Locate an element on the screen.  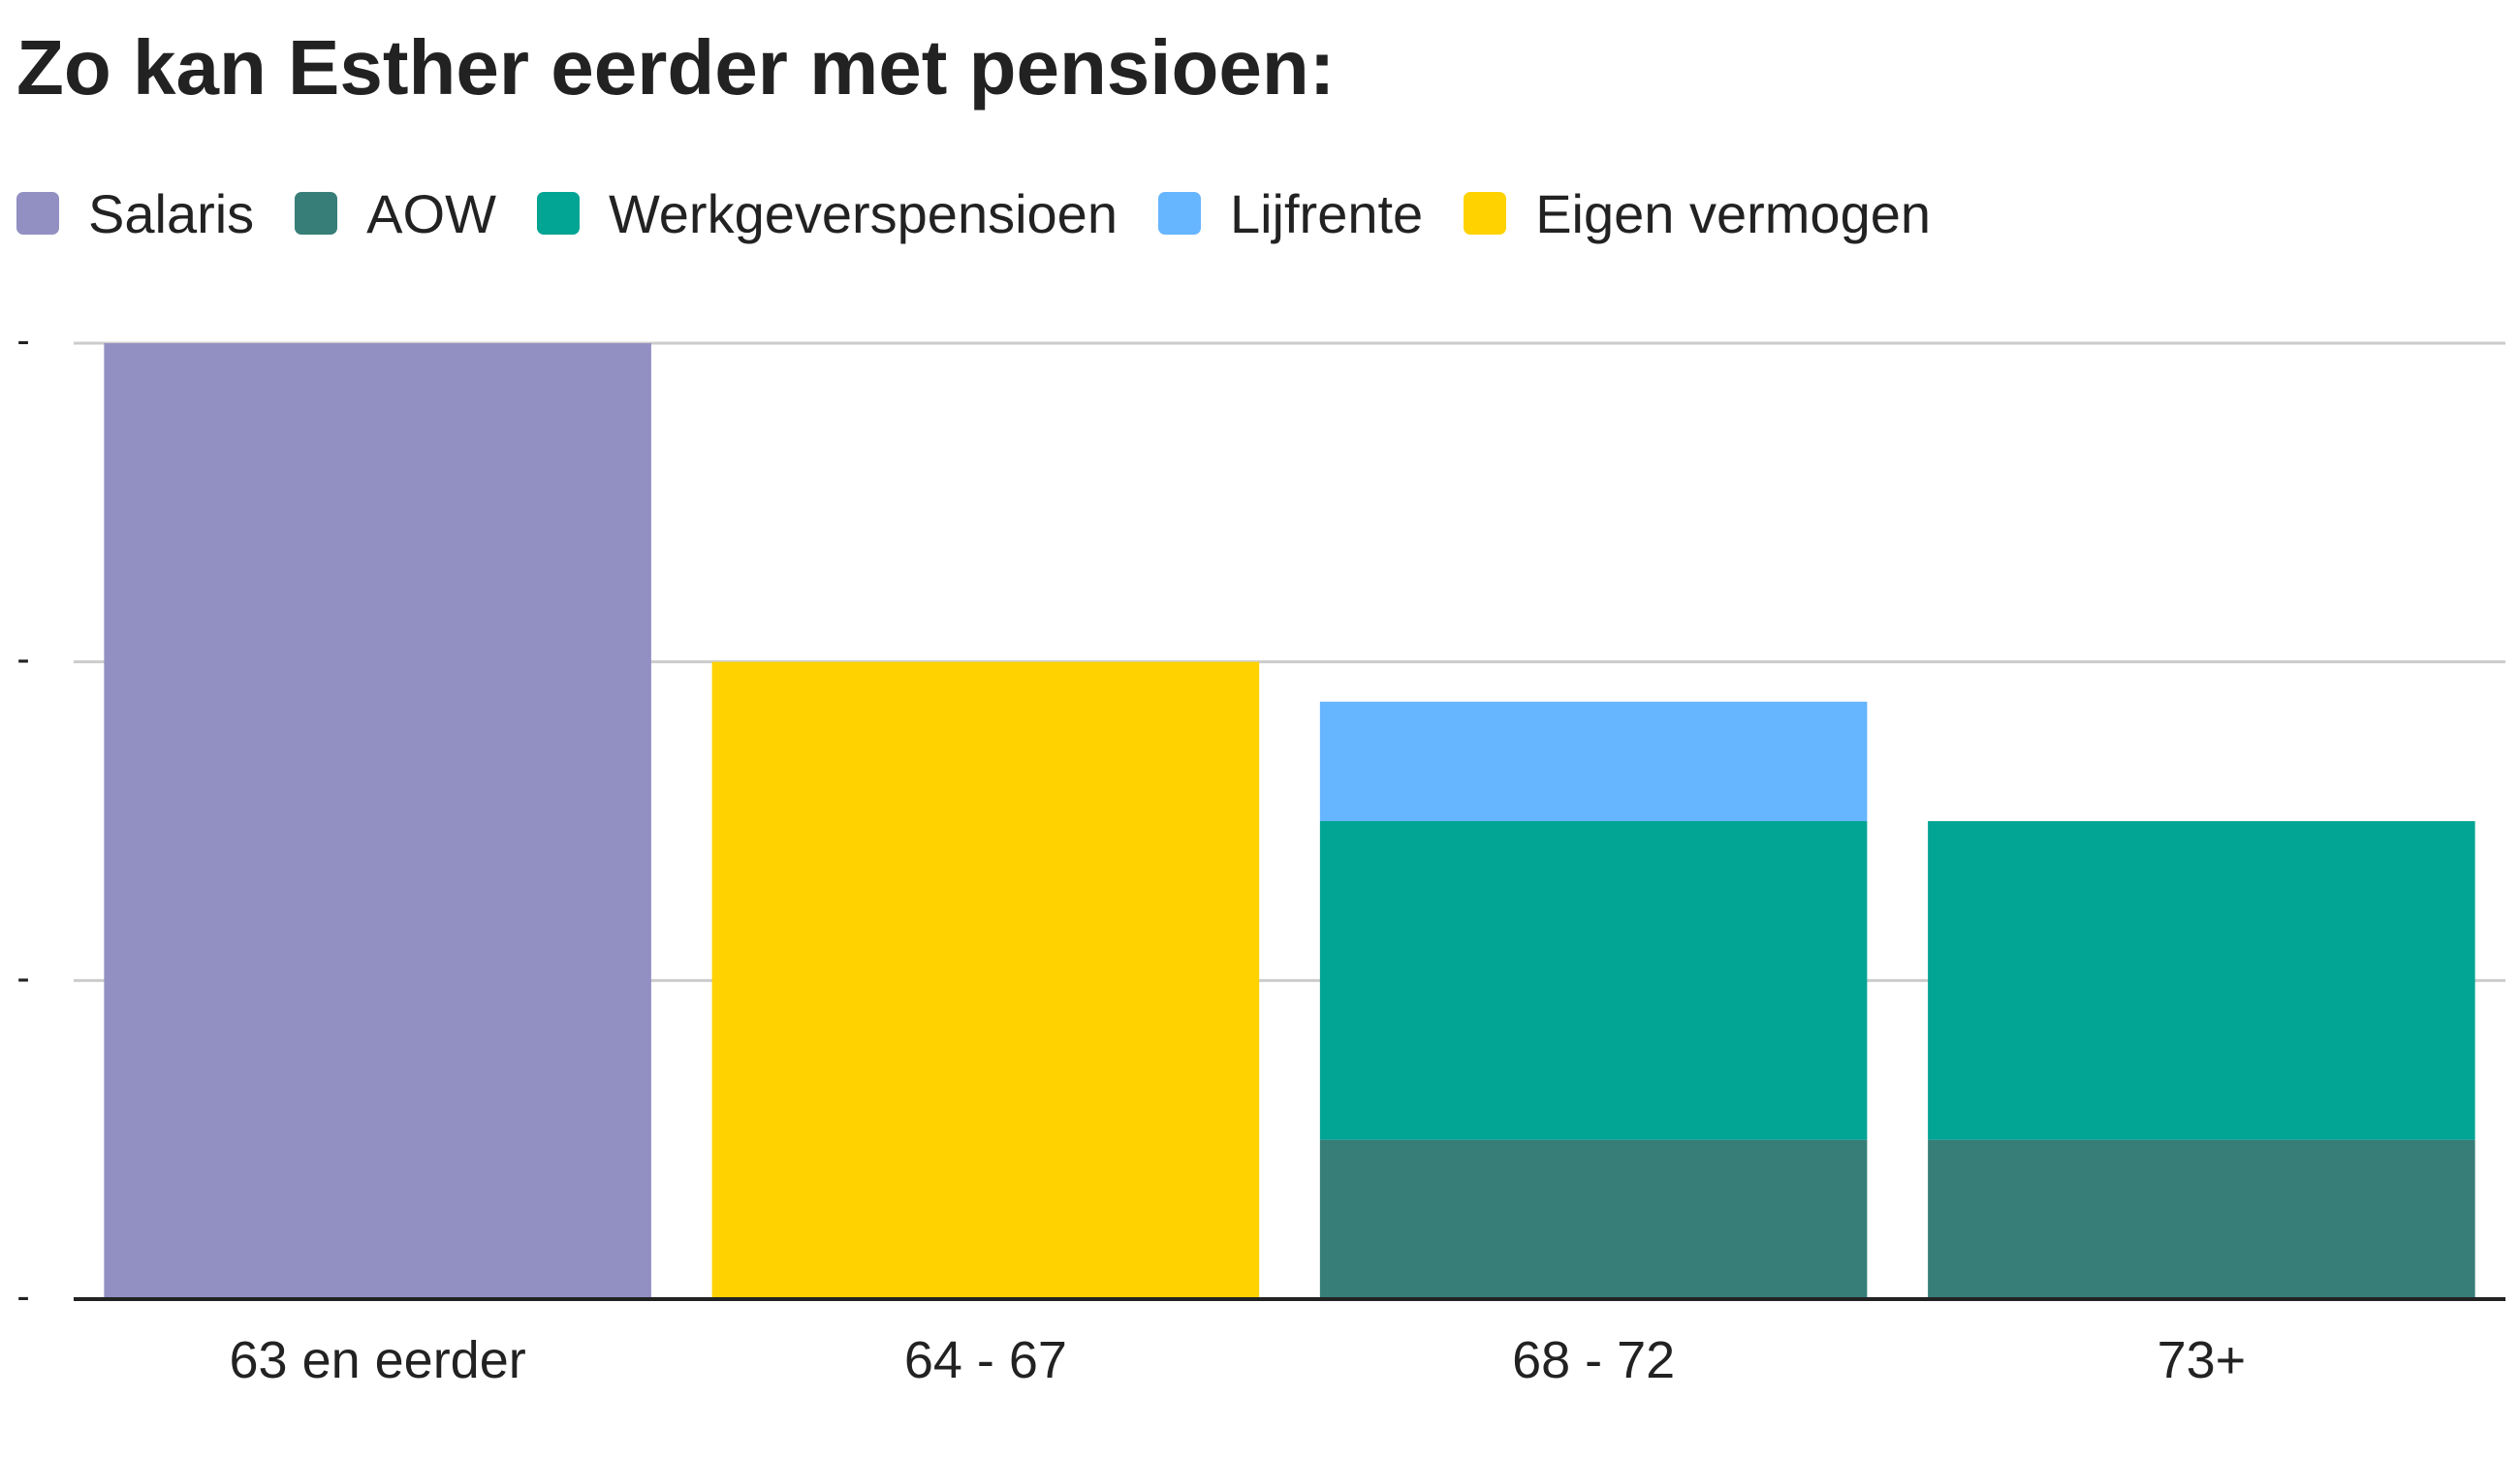
x-tick-label: 63 en eerder is located at coordinates (378, 1360).